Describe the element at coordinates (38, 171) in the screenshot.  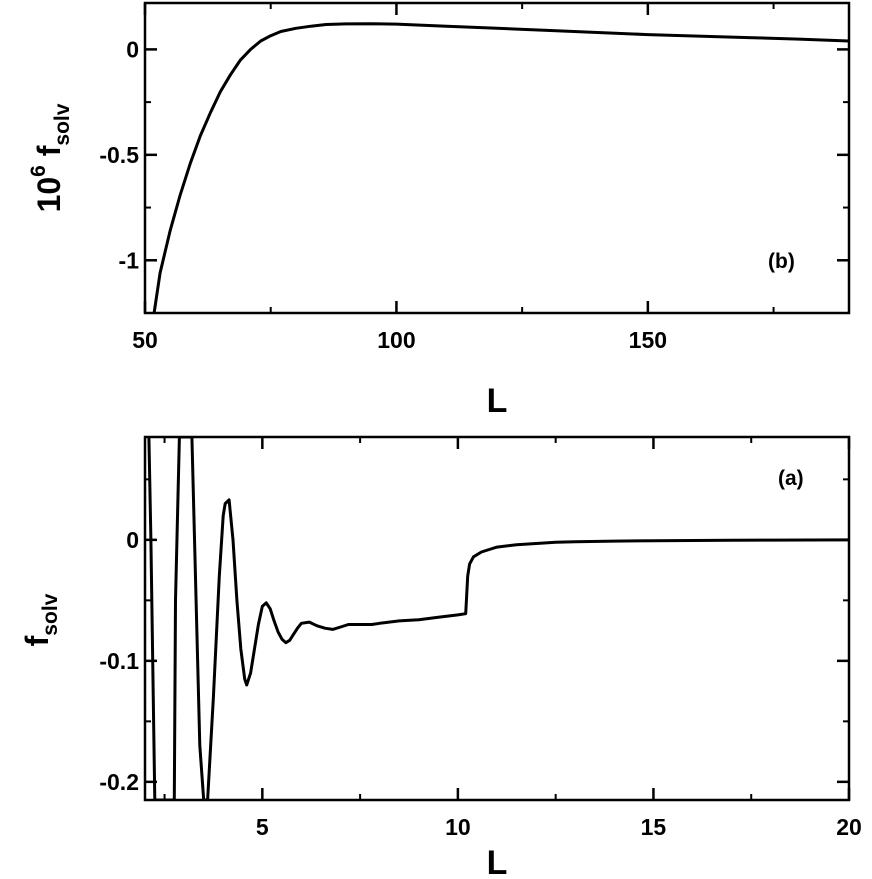
I see `y-axis-title-b-exponent: 6` at that location.